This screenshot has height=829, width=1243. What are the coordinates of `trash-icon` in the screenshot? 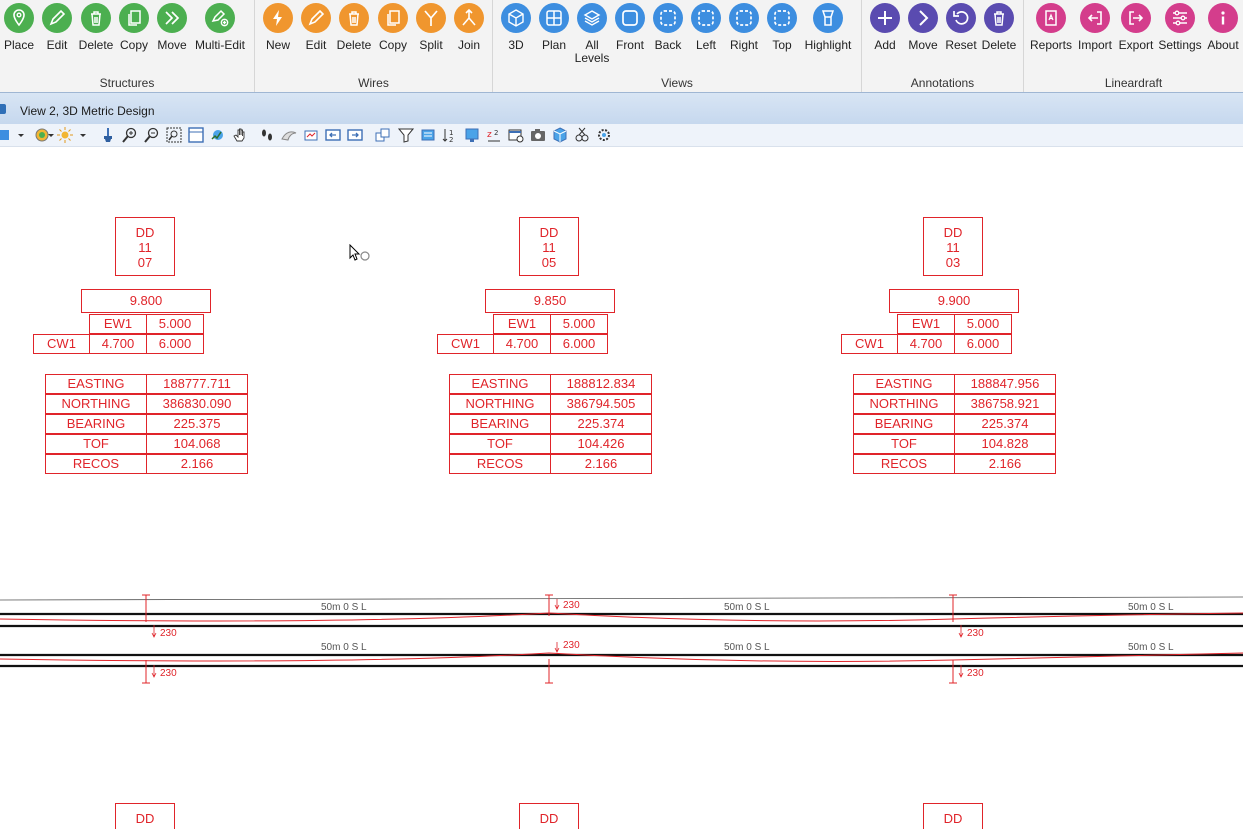 It's located at (96, 18).